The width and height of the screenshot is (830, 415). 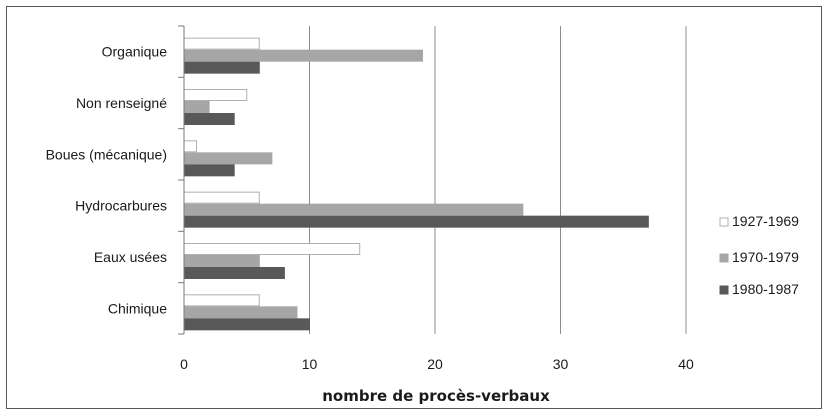 I want to click on category-label: Hydrocarbures, so click(x=121, y=206).